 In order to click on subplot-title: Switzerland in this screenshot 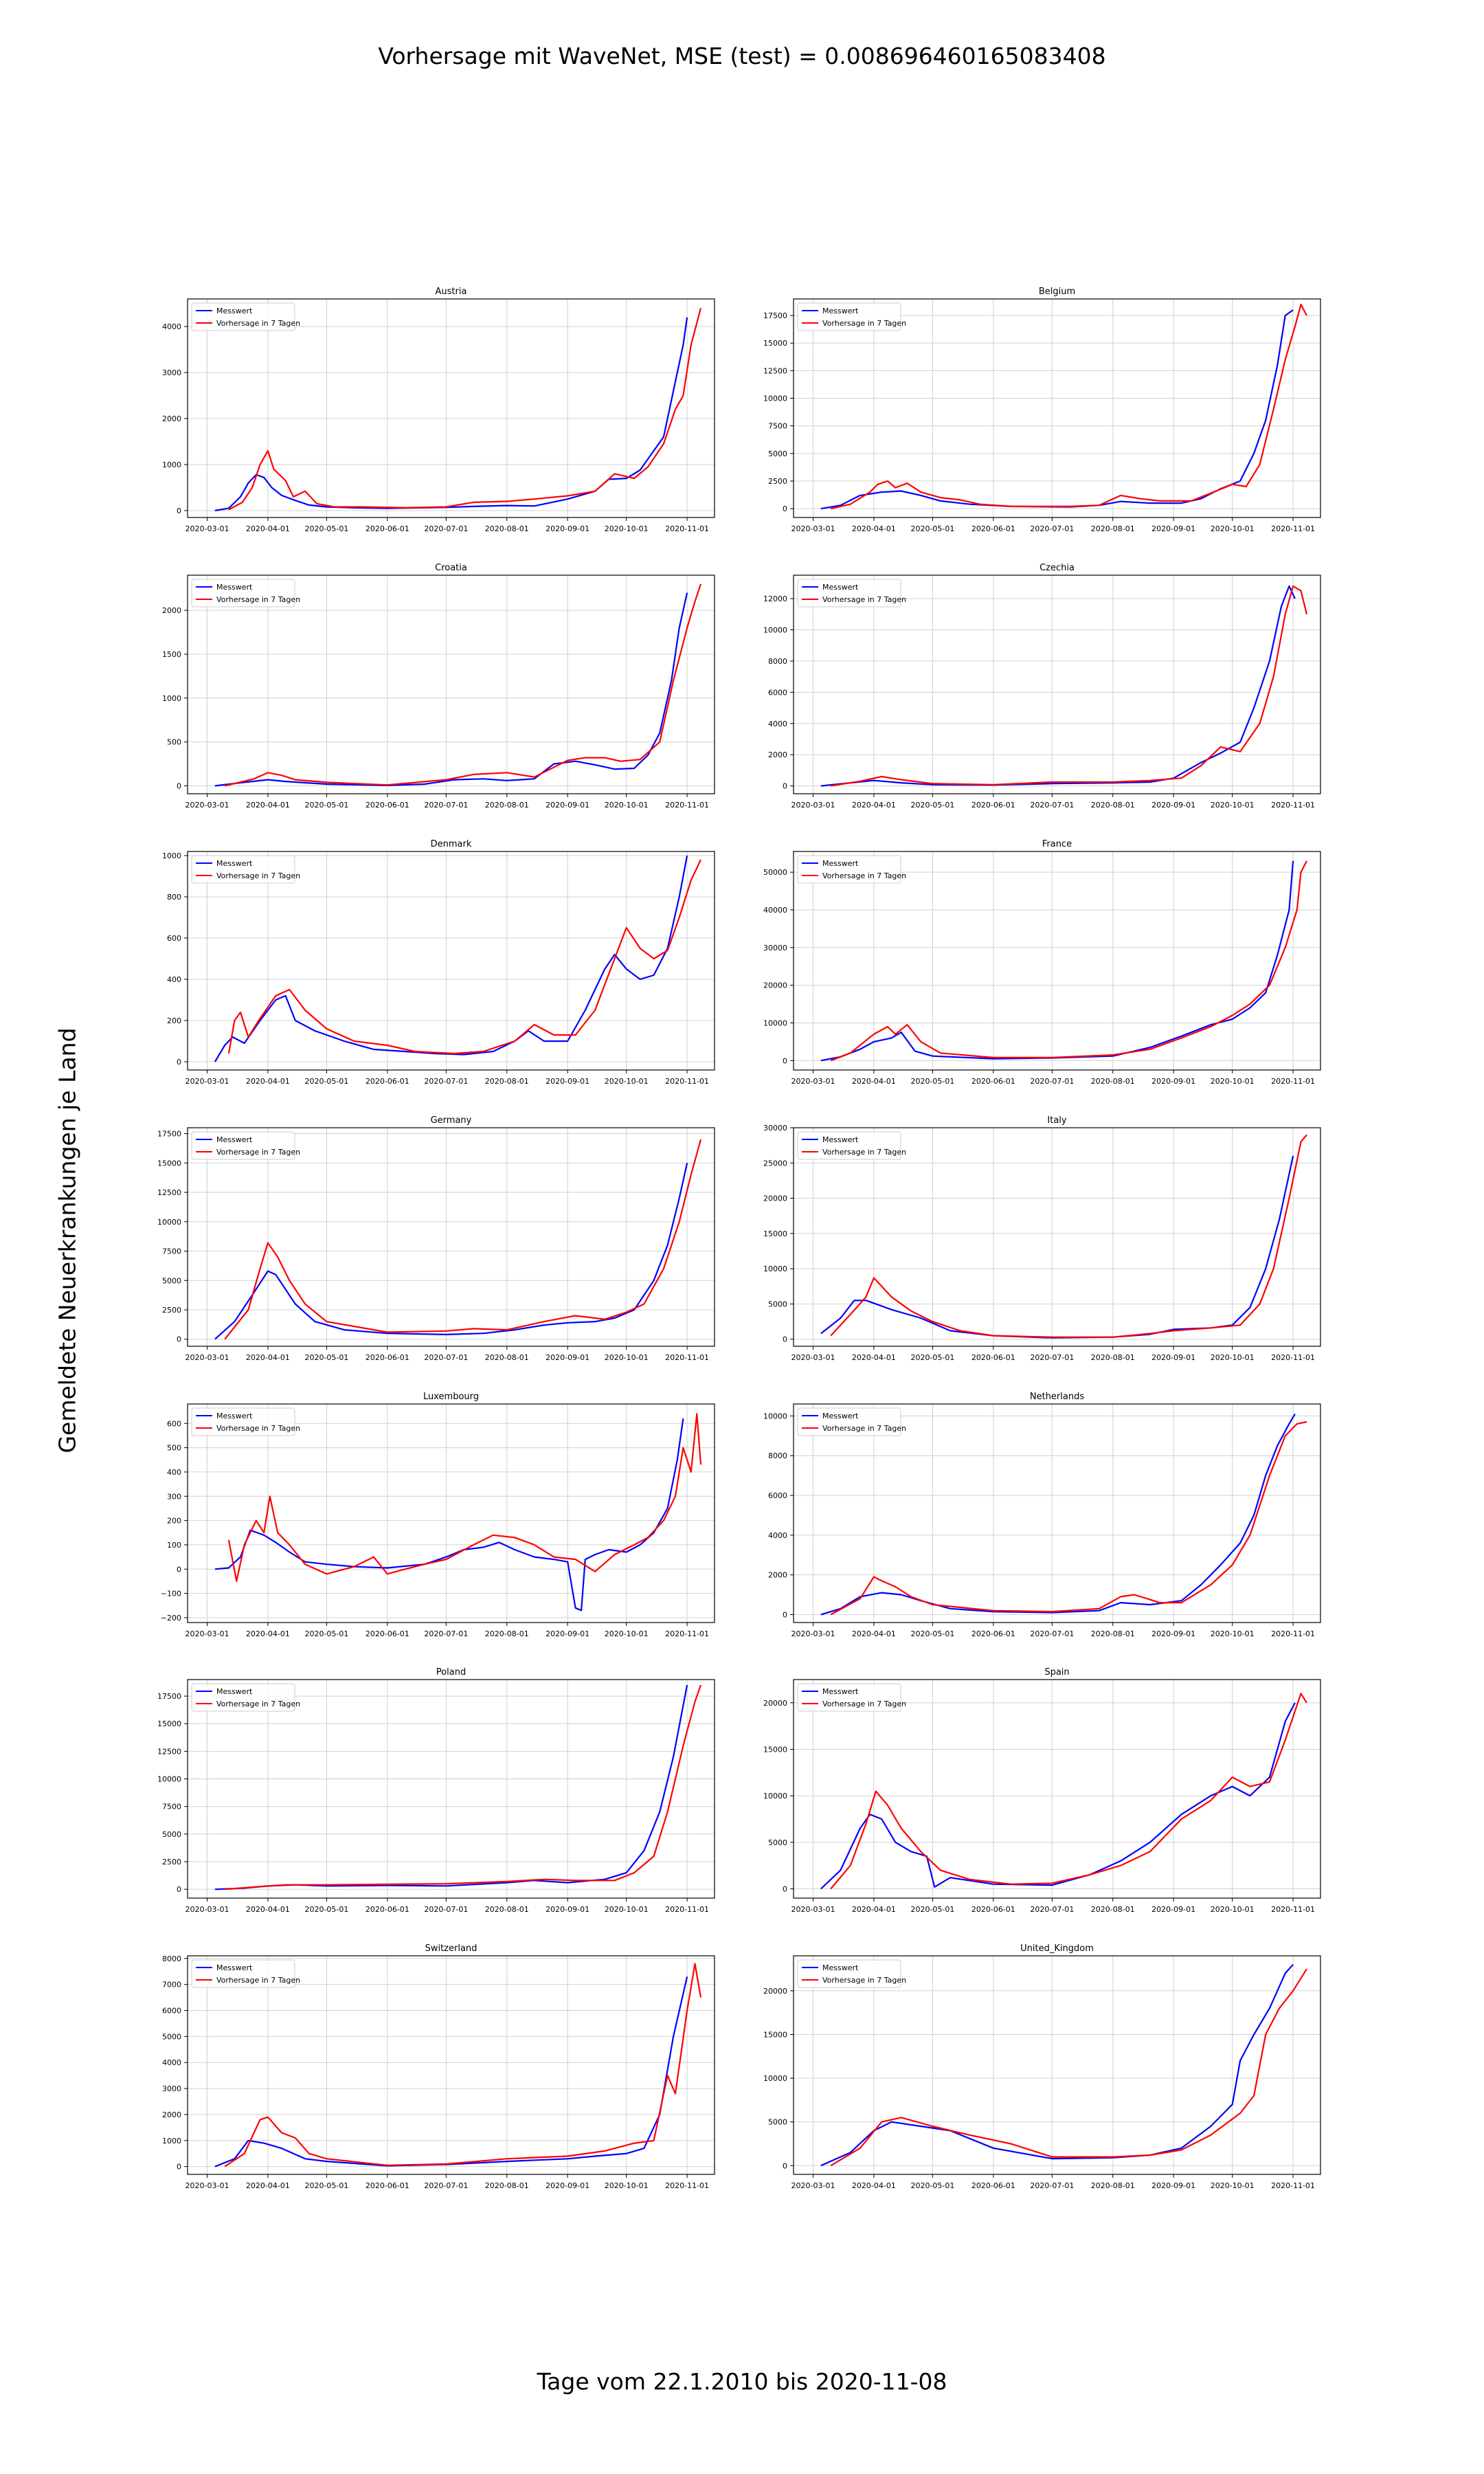, I will do `click(451, 1948)`.